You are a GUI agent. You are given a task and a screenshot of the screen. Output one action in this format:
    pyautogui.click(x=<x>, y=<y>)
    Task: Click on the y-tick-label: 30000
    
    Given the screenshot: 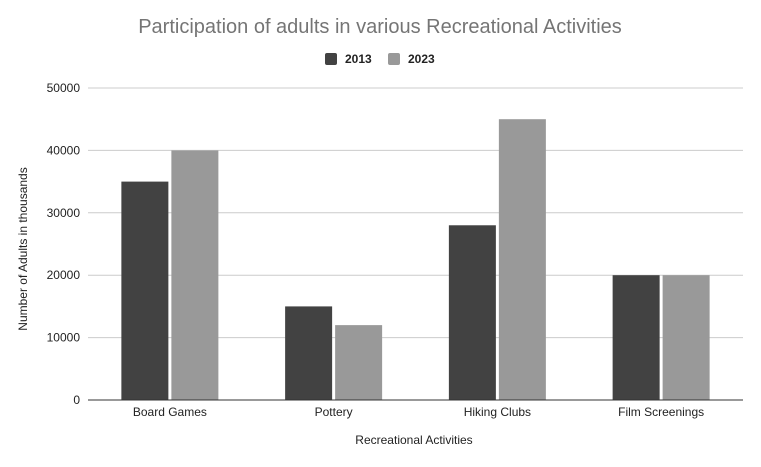 What is the action you would take?
    pyautogui.click(x=64, y=213)
    